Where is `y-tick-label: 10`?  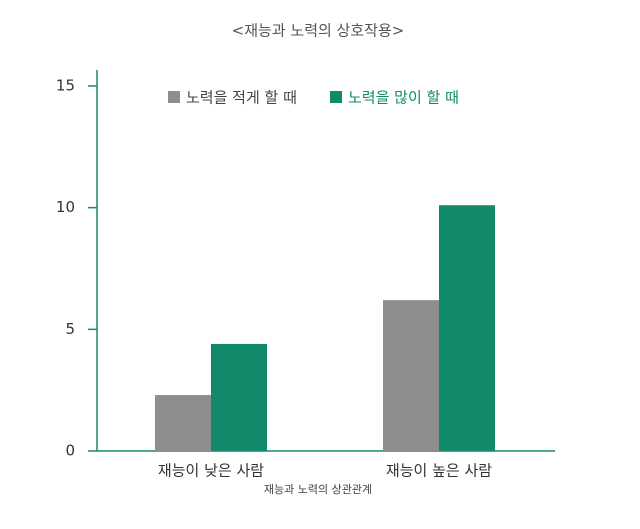
y-tick-label: 10 is located at coordinates (65, 207).